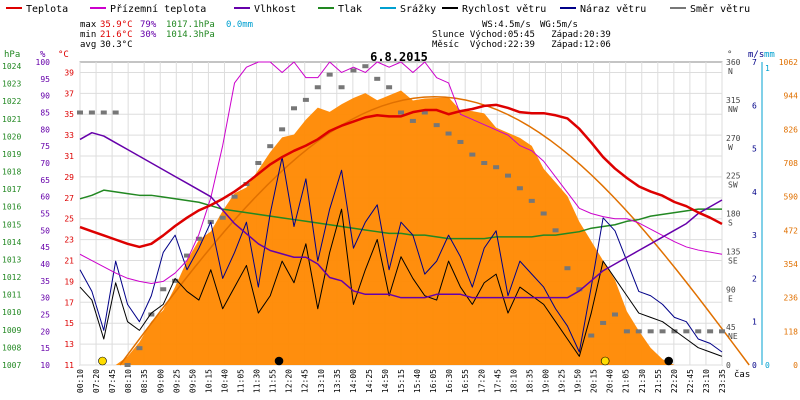 The width and height of the screenshot is (800, 400). Describe the element at coordinates (642, 381) in the screenshot. I see `time-tick-label: 21:30` at that location.